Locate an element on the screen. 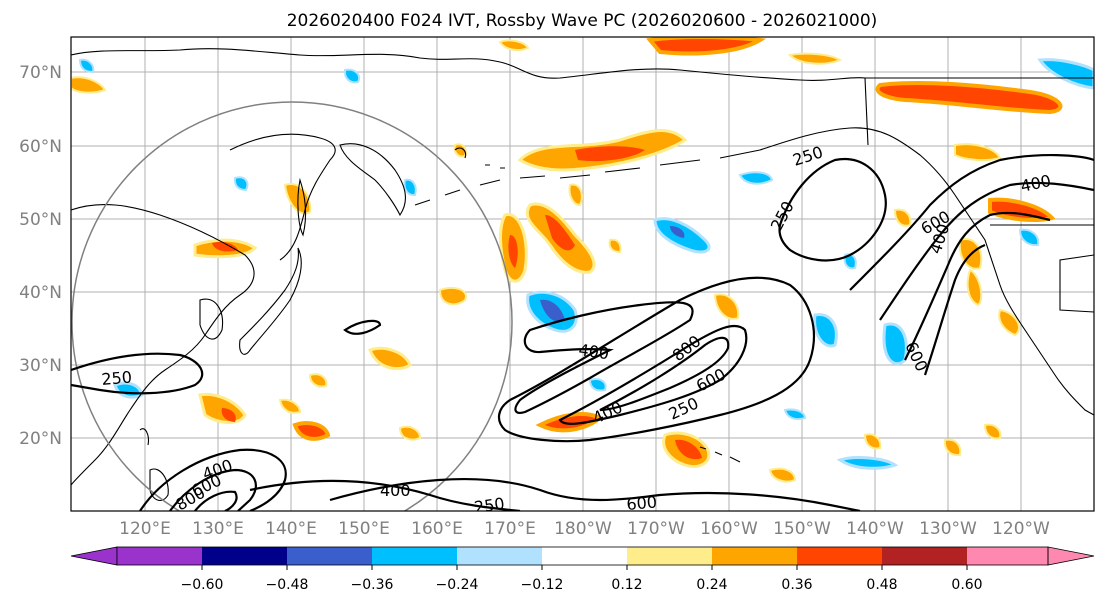 The image size is (1105, 604). latitude-labels: 70°N 60°N 50°N 40°N 30°N 20°N is located at coordinates (40, 256).